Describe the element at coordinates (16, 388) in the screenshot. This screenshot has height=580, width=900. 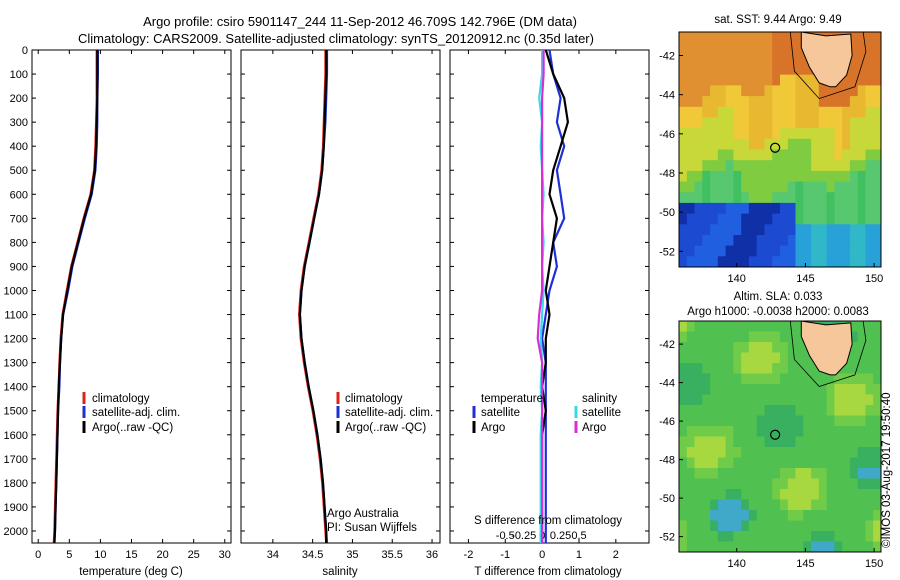
I see `y-tick-label: 1400` at that location.